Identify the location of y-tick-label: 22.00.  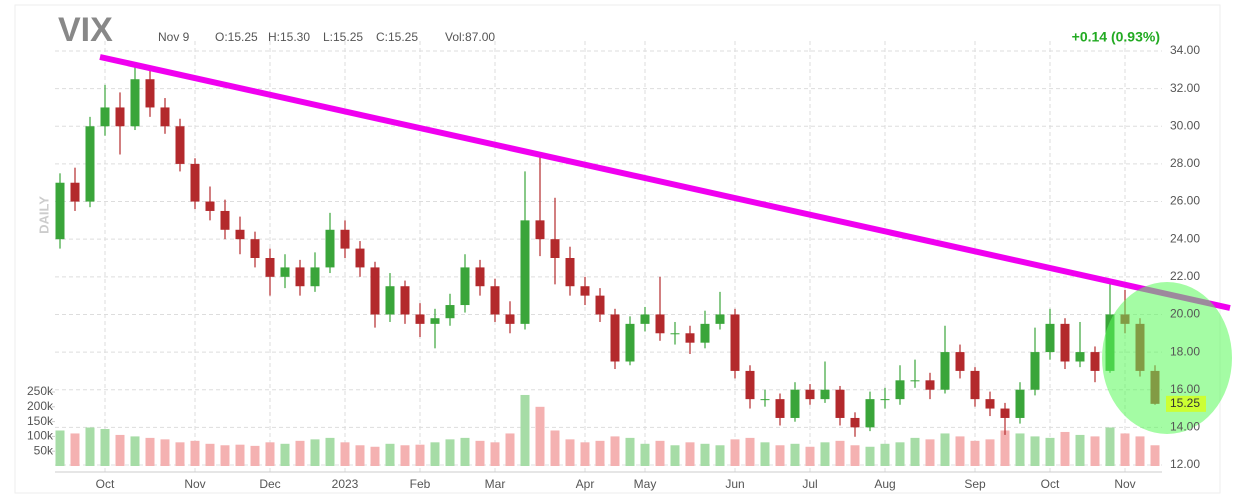
(1185, 276).